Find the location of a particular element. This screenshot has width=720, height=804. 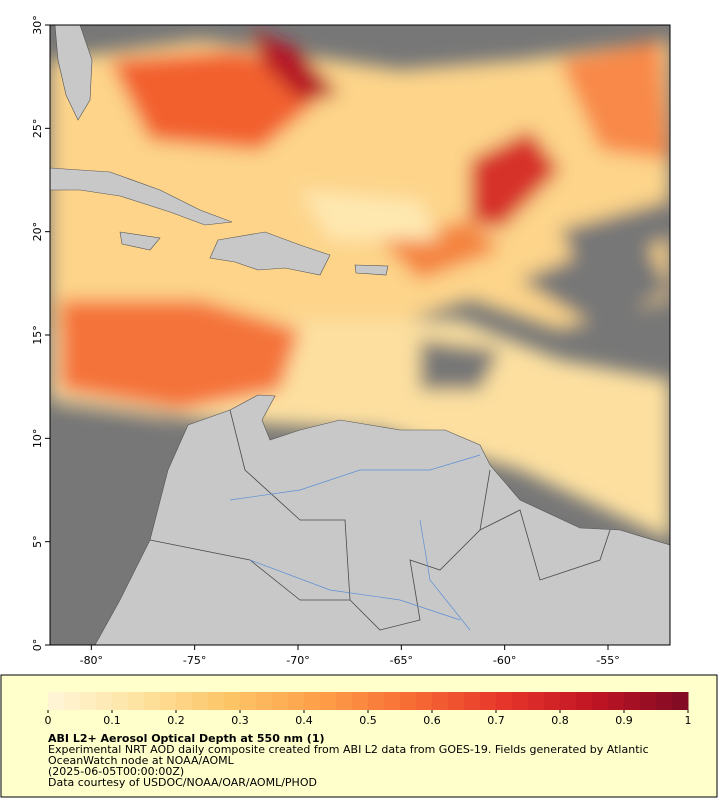

caption-line: OceanWatch node at NOAA/AOML is located at coordinates (141, 760).